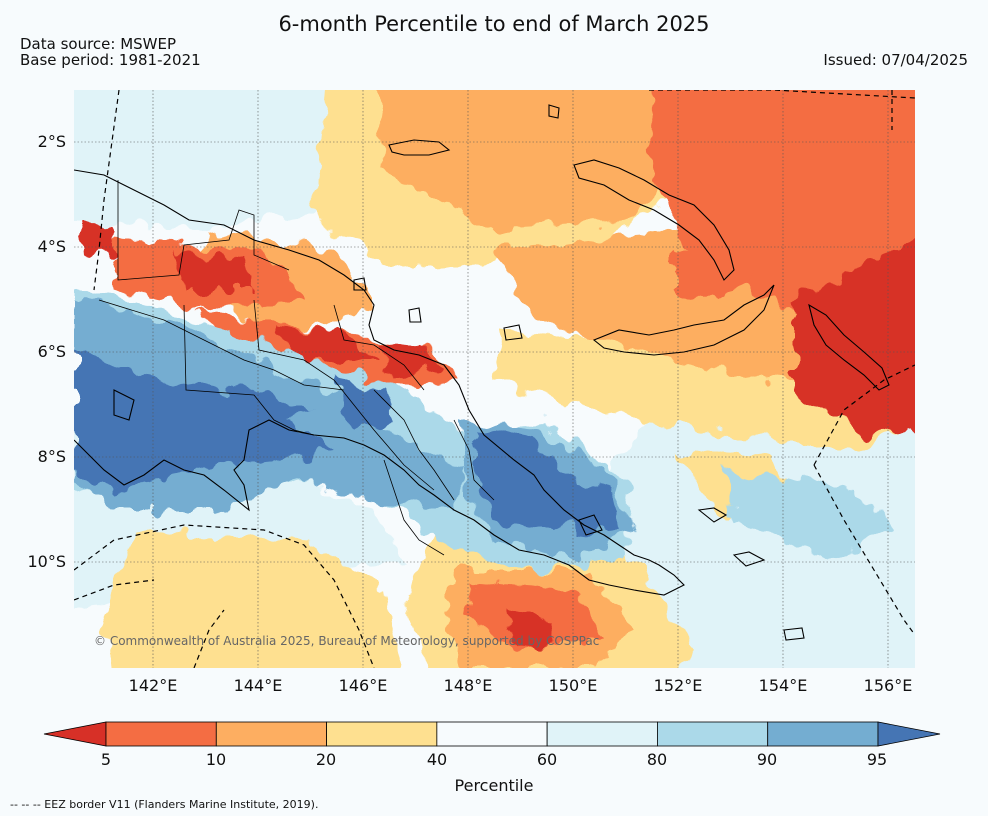  Describe the element at coordinates (547, 759) in the screenshot. I see `colorbar-tick-60: 60` at that location.